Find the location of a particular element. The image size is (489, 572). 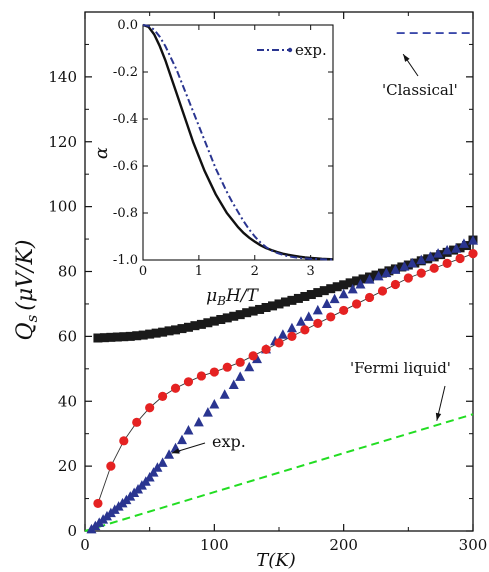

x-tick-label: 300 is located at coordinates (473, 545).